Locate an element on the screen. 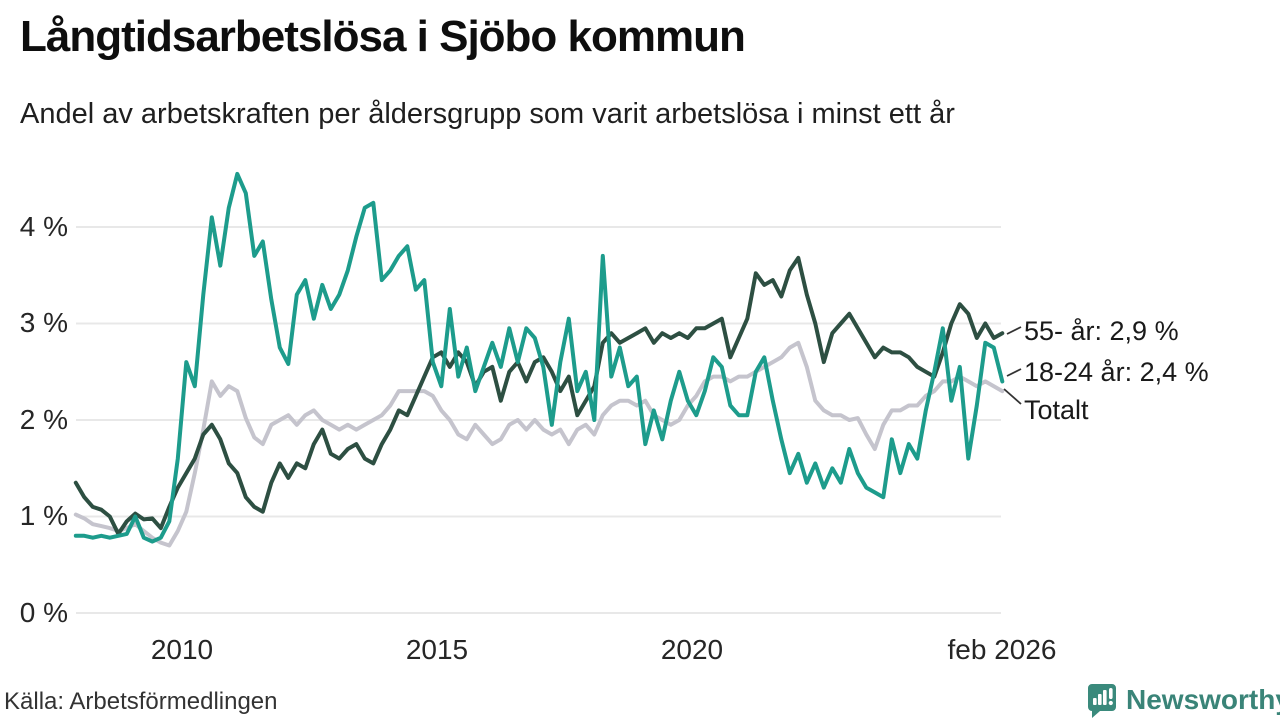  leader-line-55-plus is located at coordinates (1014, 330).